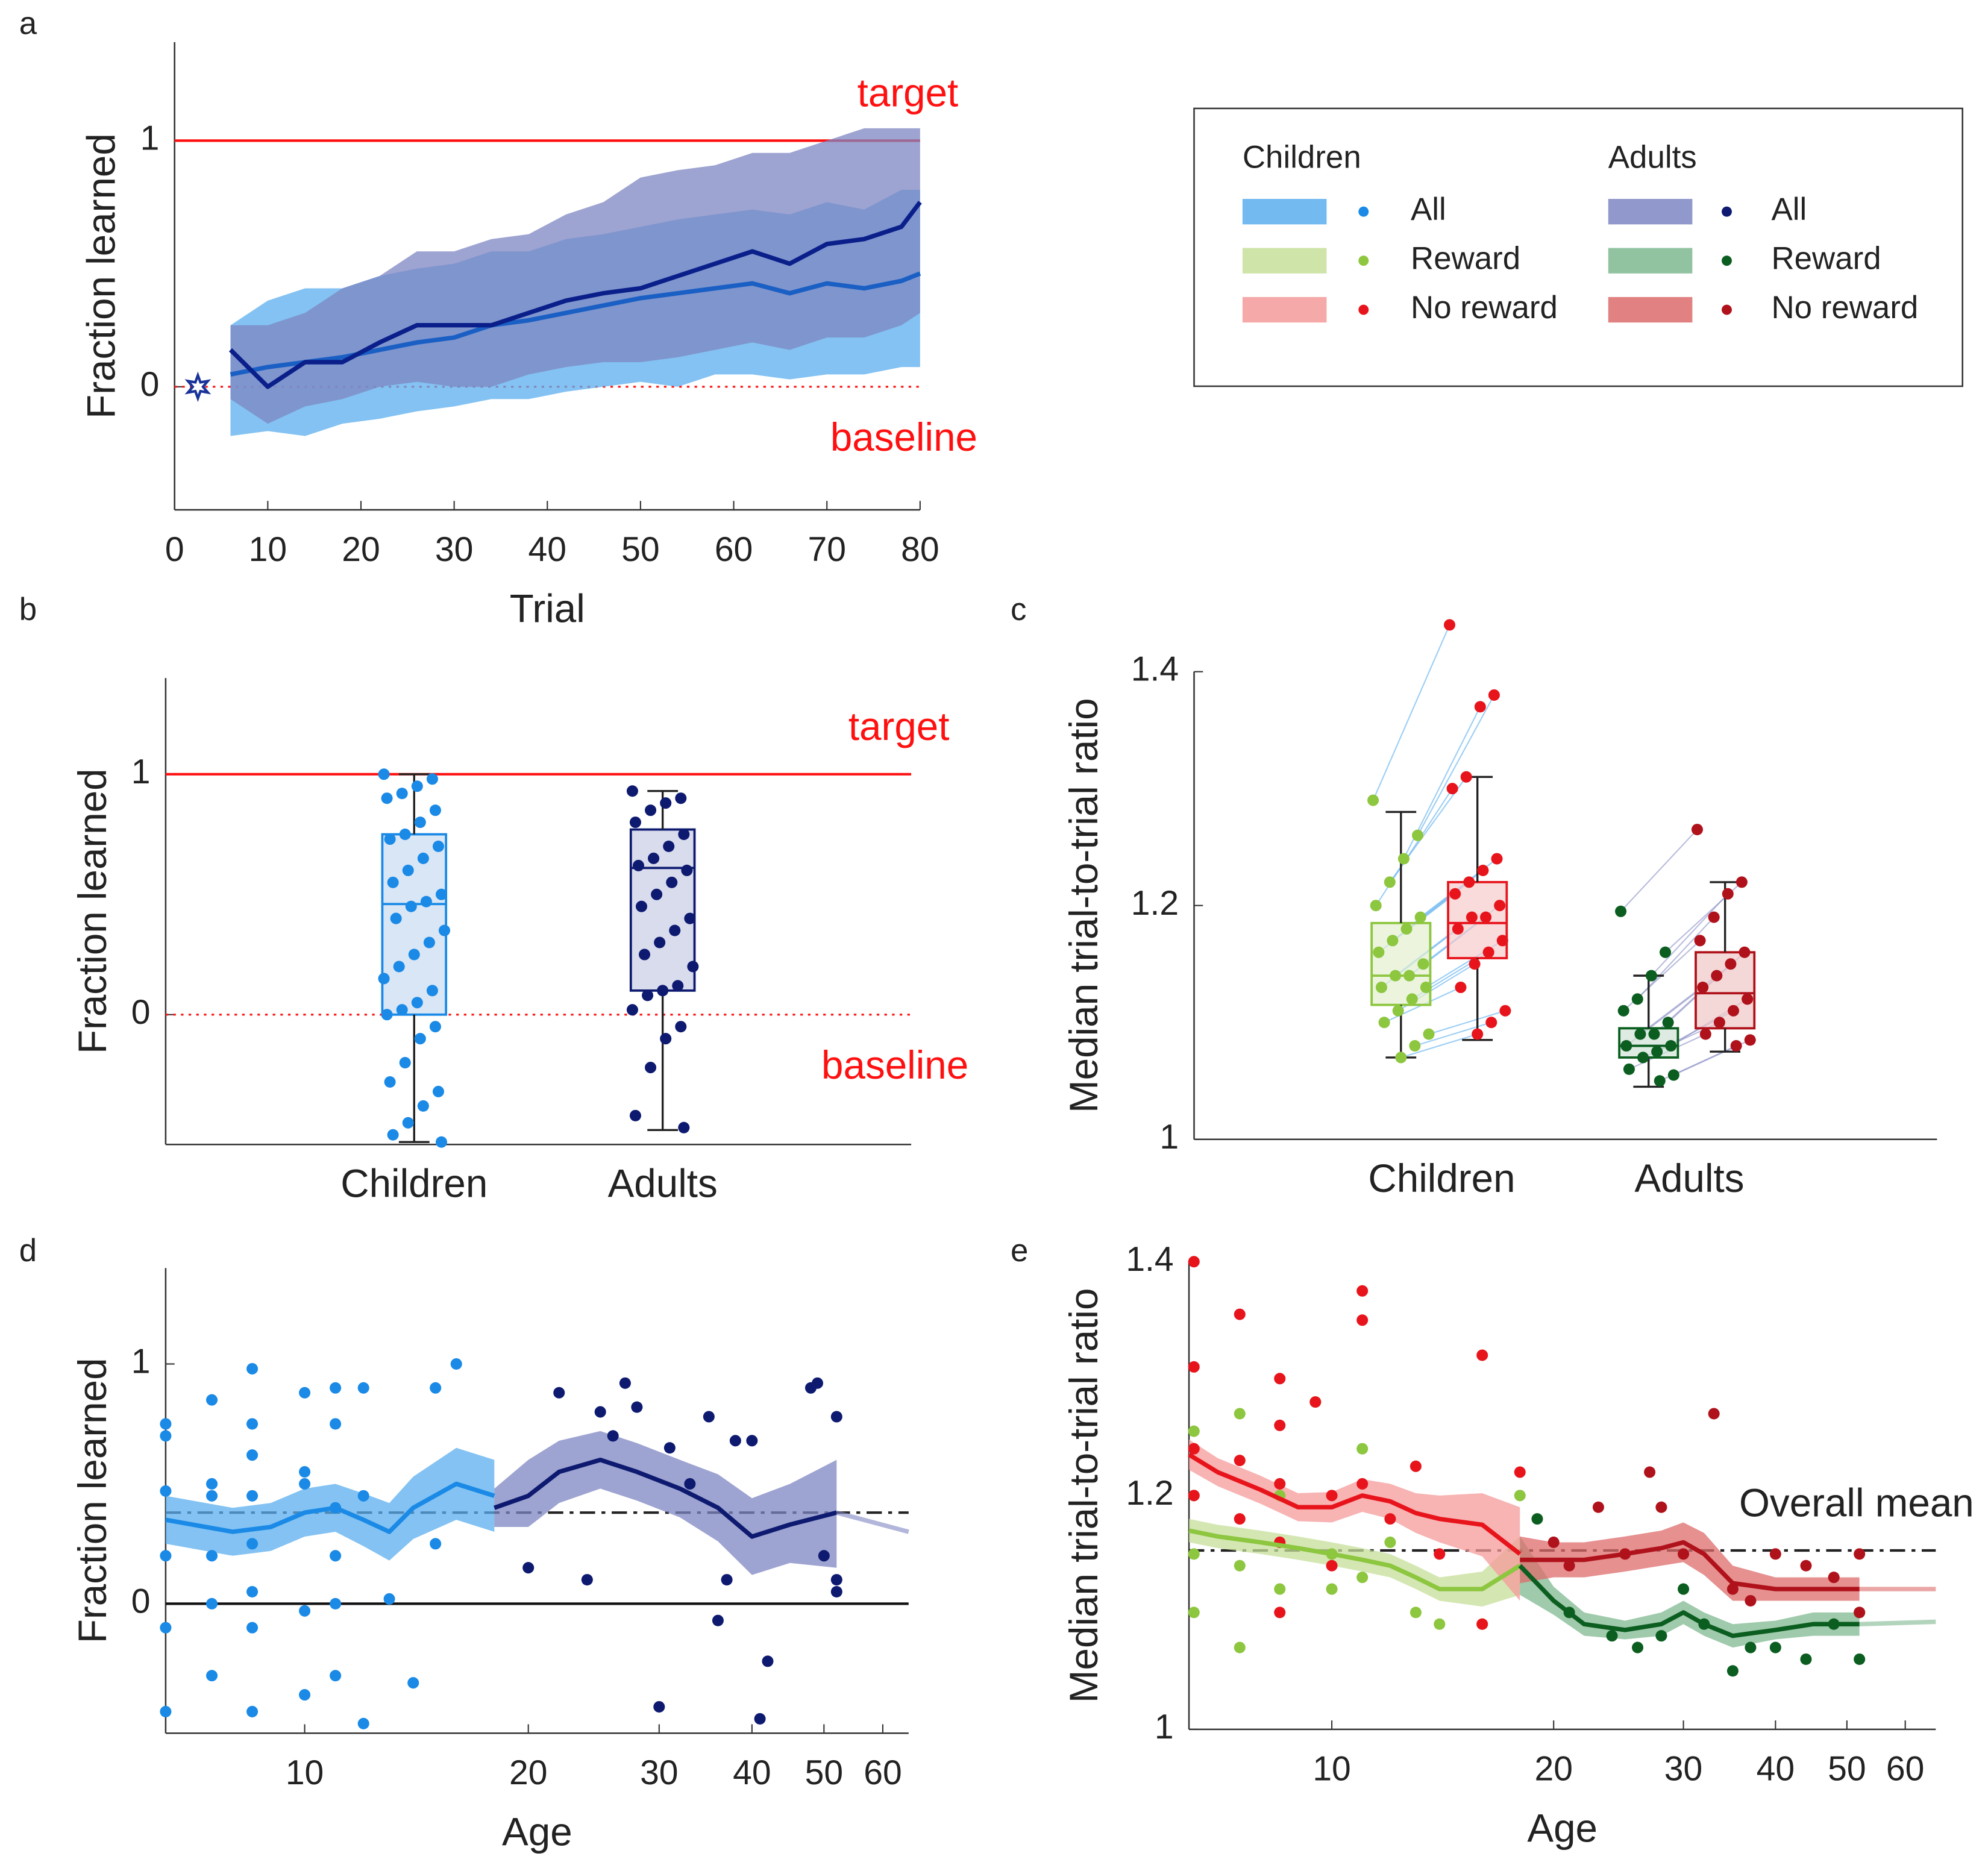  What do you see at coordinates (414, 924) in the screenshot?
I see `box` at bounding box center [414, 924].